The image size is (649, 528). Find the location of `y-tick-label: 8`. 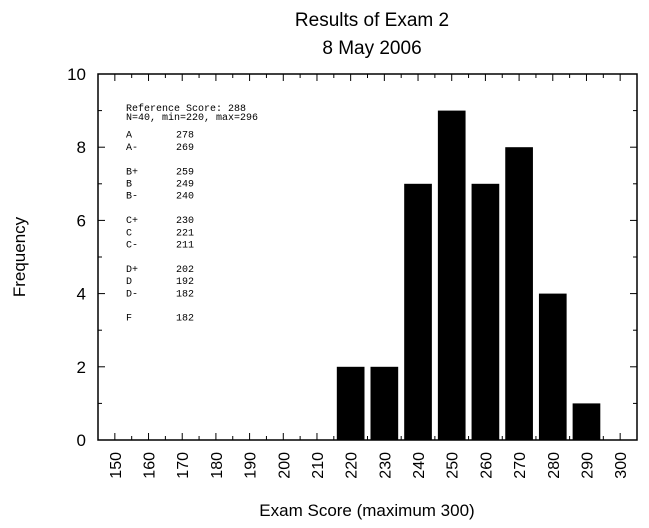

y-tick-label: 8 is located at coordinates (81, 147).